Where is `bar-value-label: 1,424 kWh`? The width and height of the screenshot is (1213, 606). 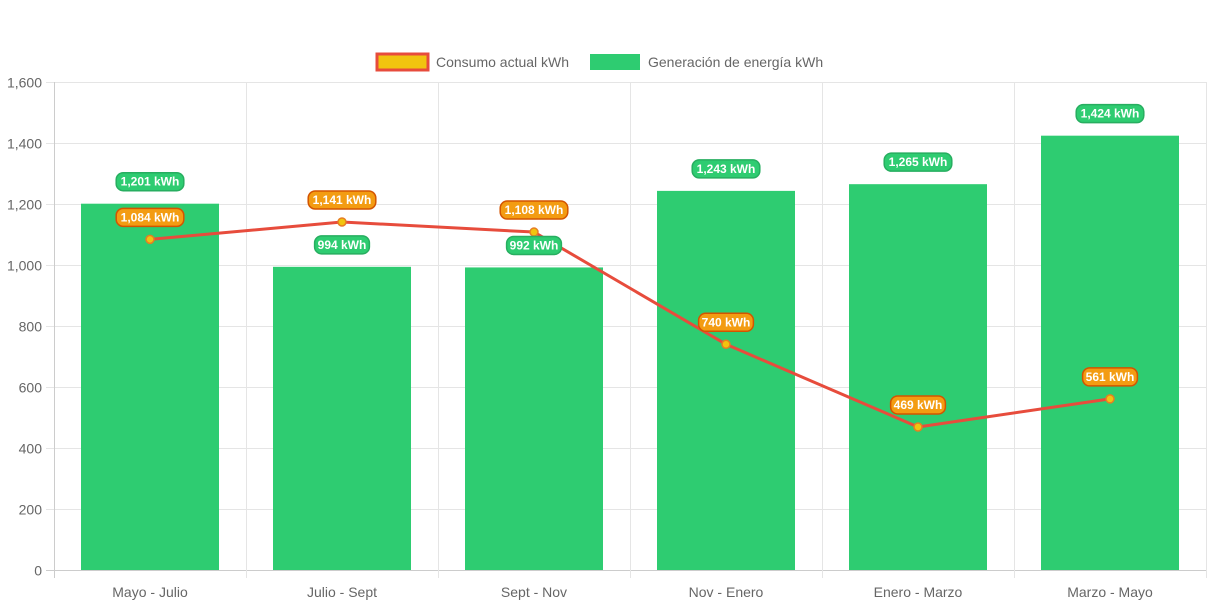
bar-value-label: 1,424 kWh is located at coordinates (1110, 113).